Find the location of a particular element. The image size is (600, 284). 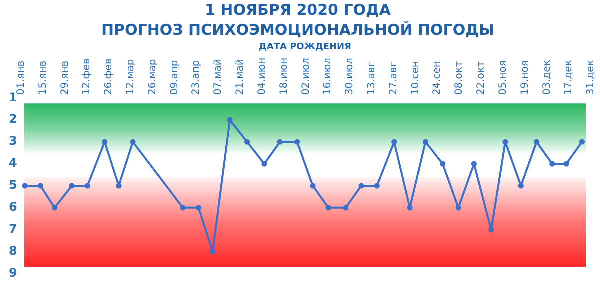

x-tick-label: 26.мар is located at coordinates (152, 77).